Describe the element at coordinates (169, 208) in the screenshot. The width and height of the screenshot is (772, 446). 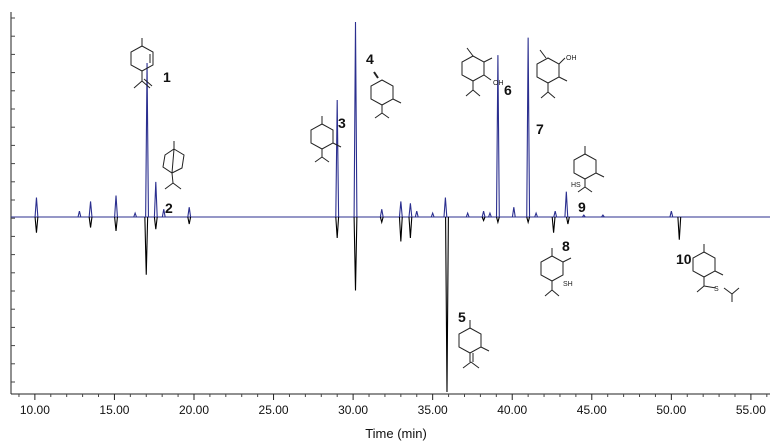
I see `peak-label-2: 2` at that location.